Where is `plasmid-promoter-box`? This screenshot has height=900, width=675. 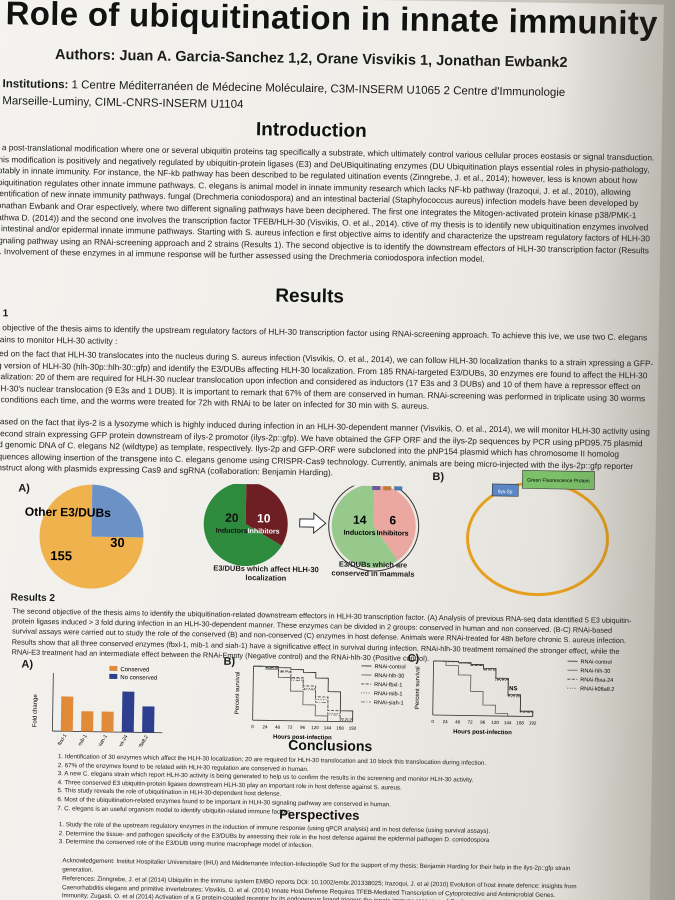
plasmid-promoter-box is located at coordinates (505, 490).